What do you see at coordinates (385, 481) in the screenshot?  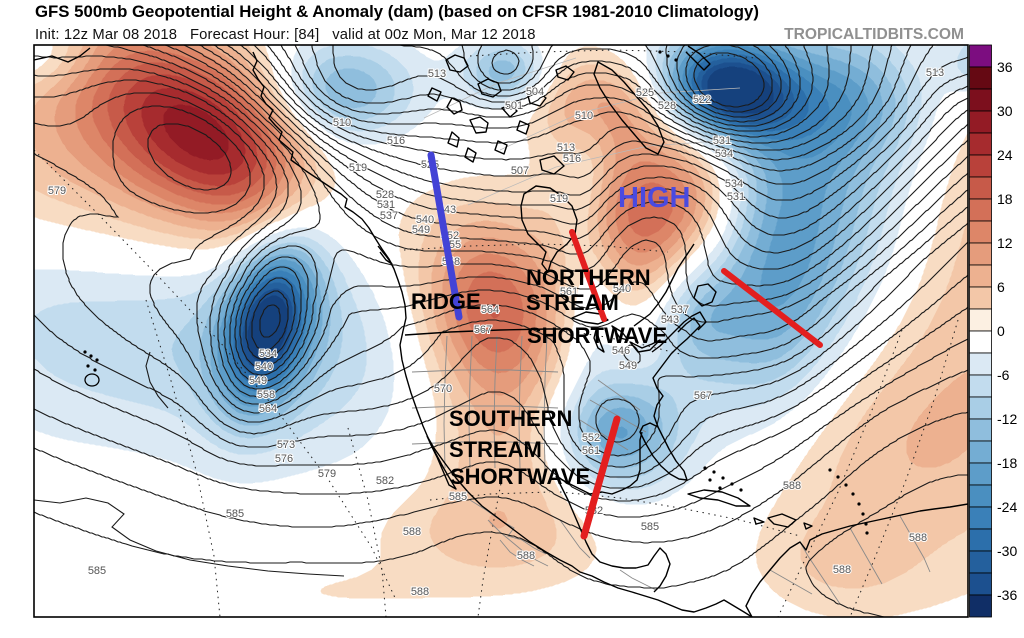 I see `svg-text: 582` at bounding box center [385, 481].